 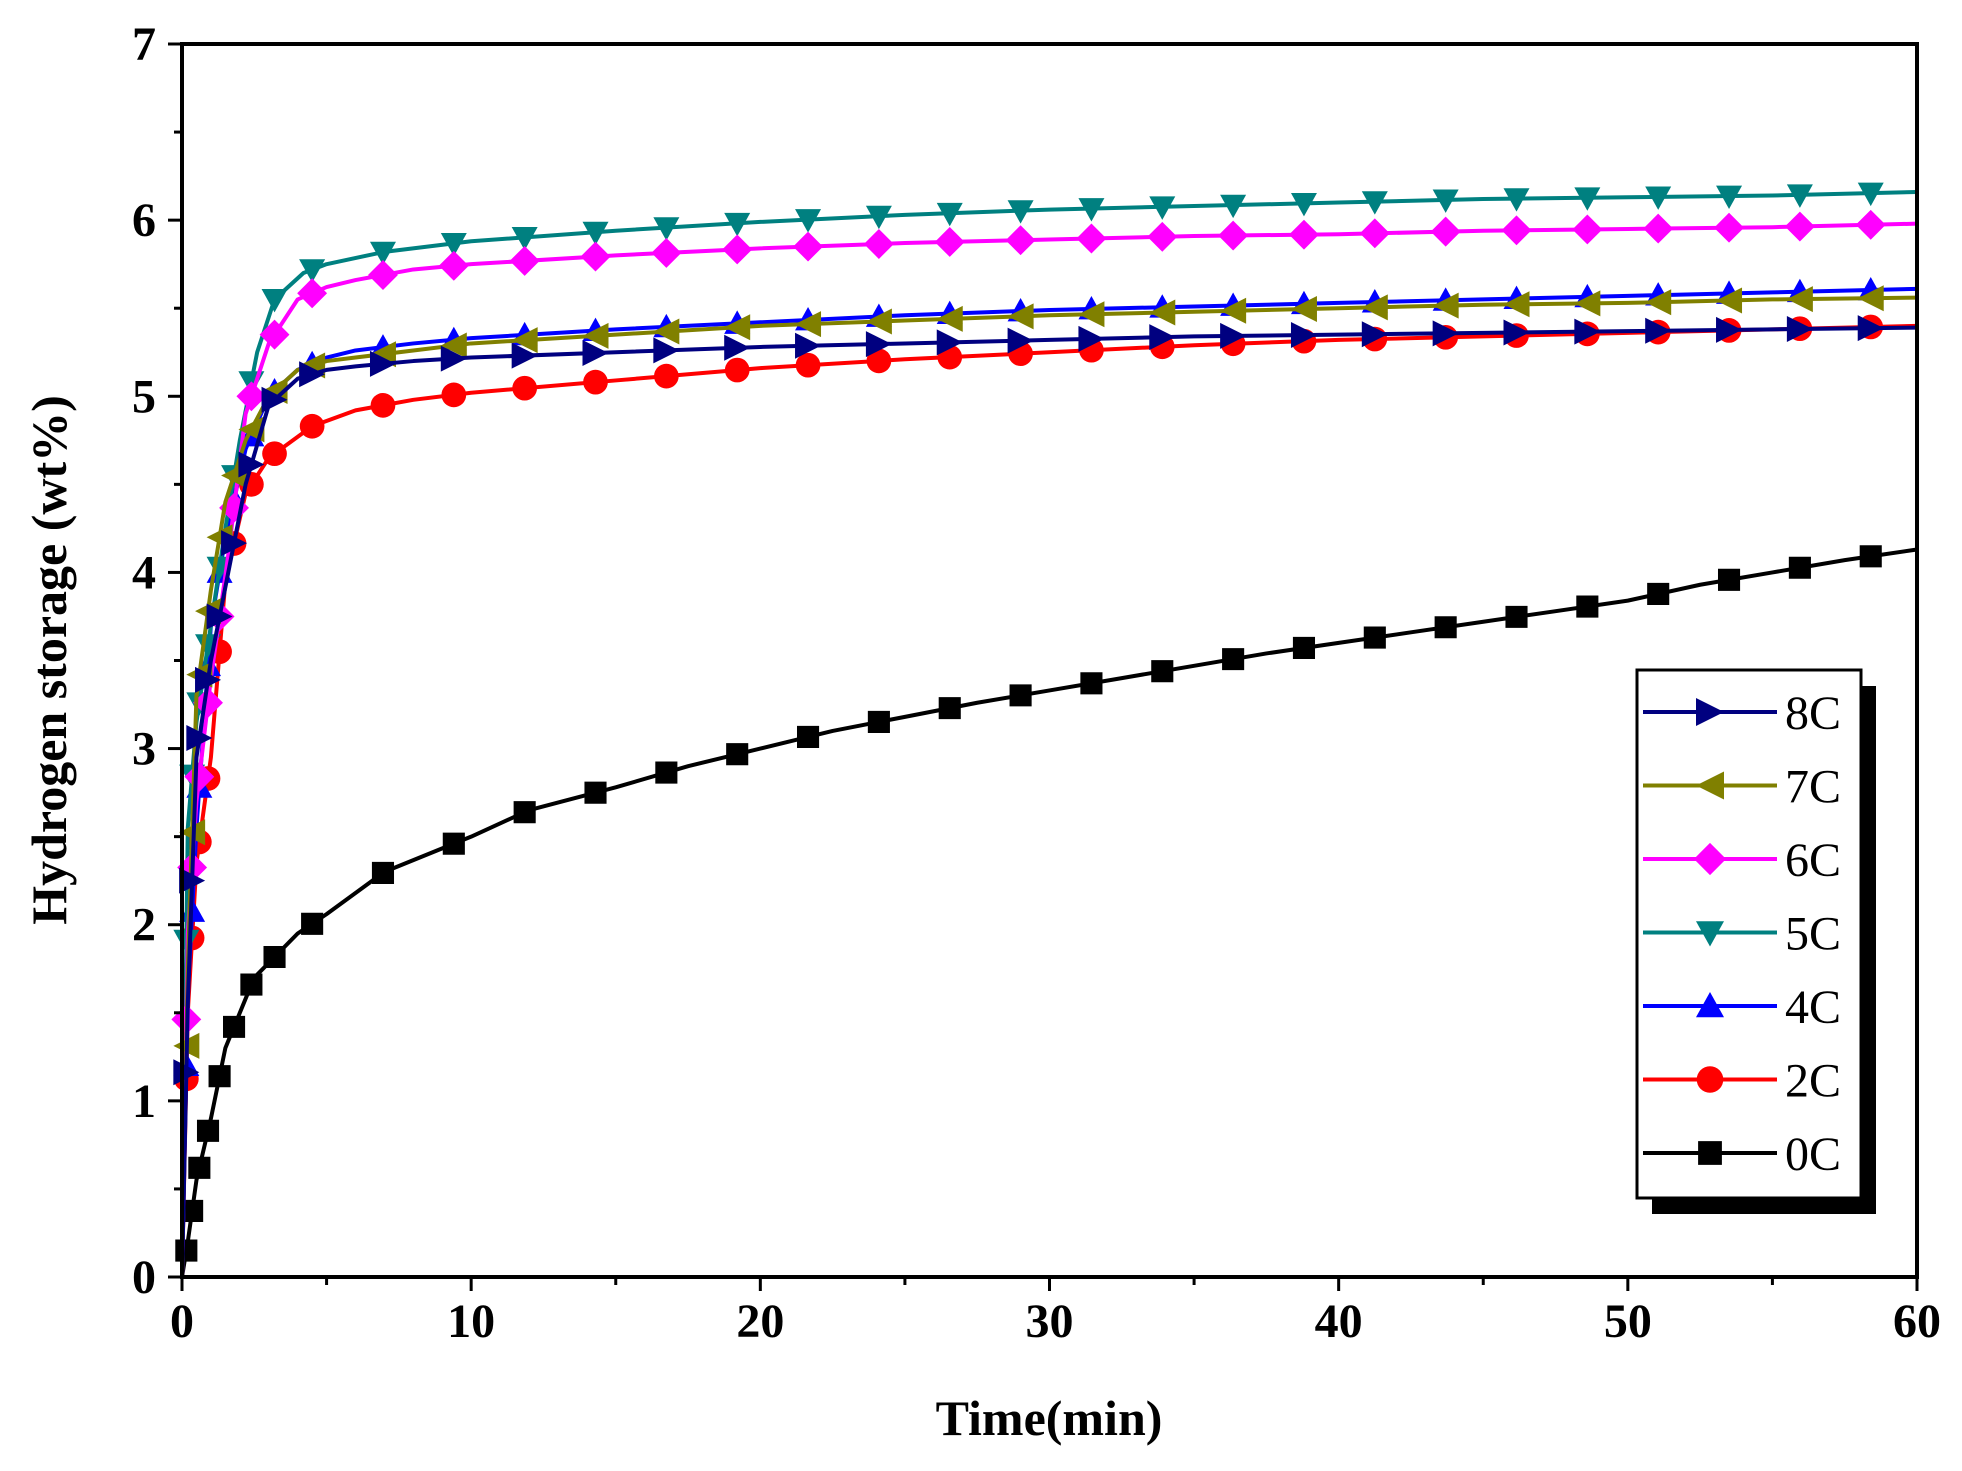 I want to click on legend-marker-8c, so click(x=1710, y=712).